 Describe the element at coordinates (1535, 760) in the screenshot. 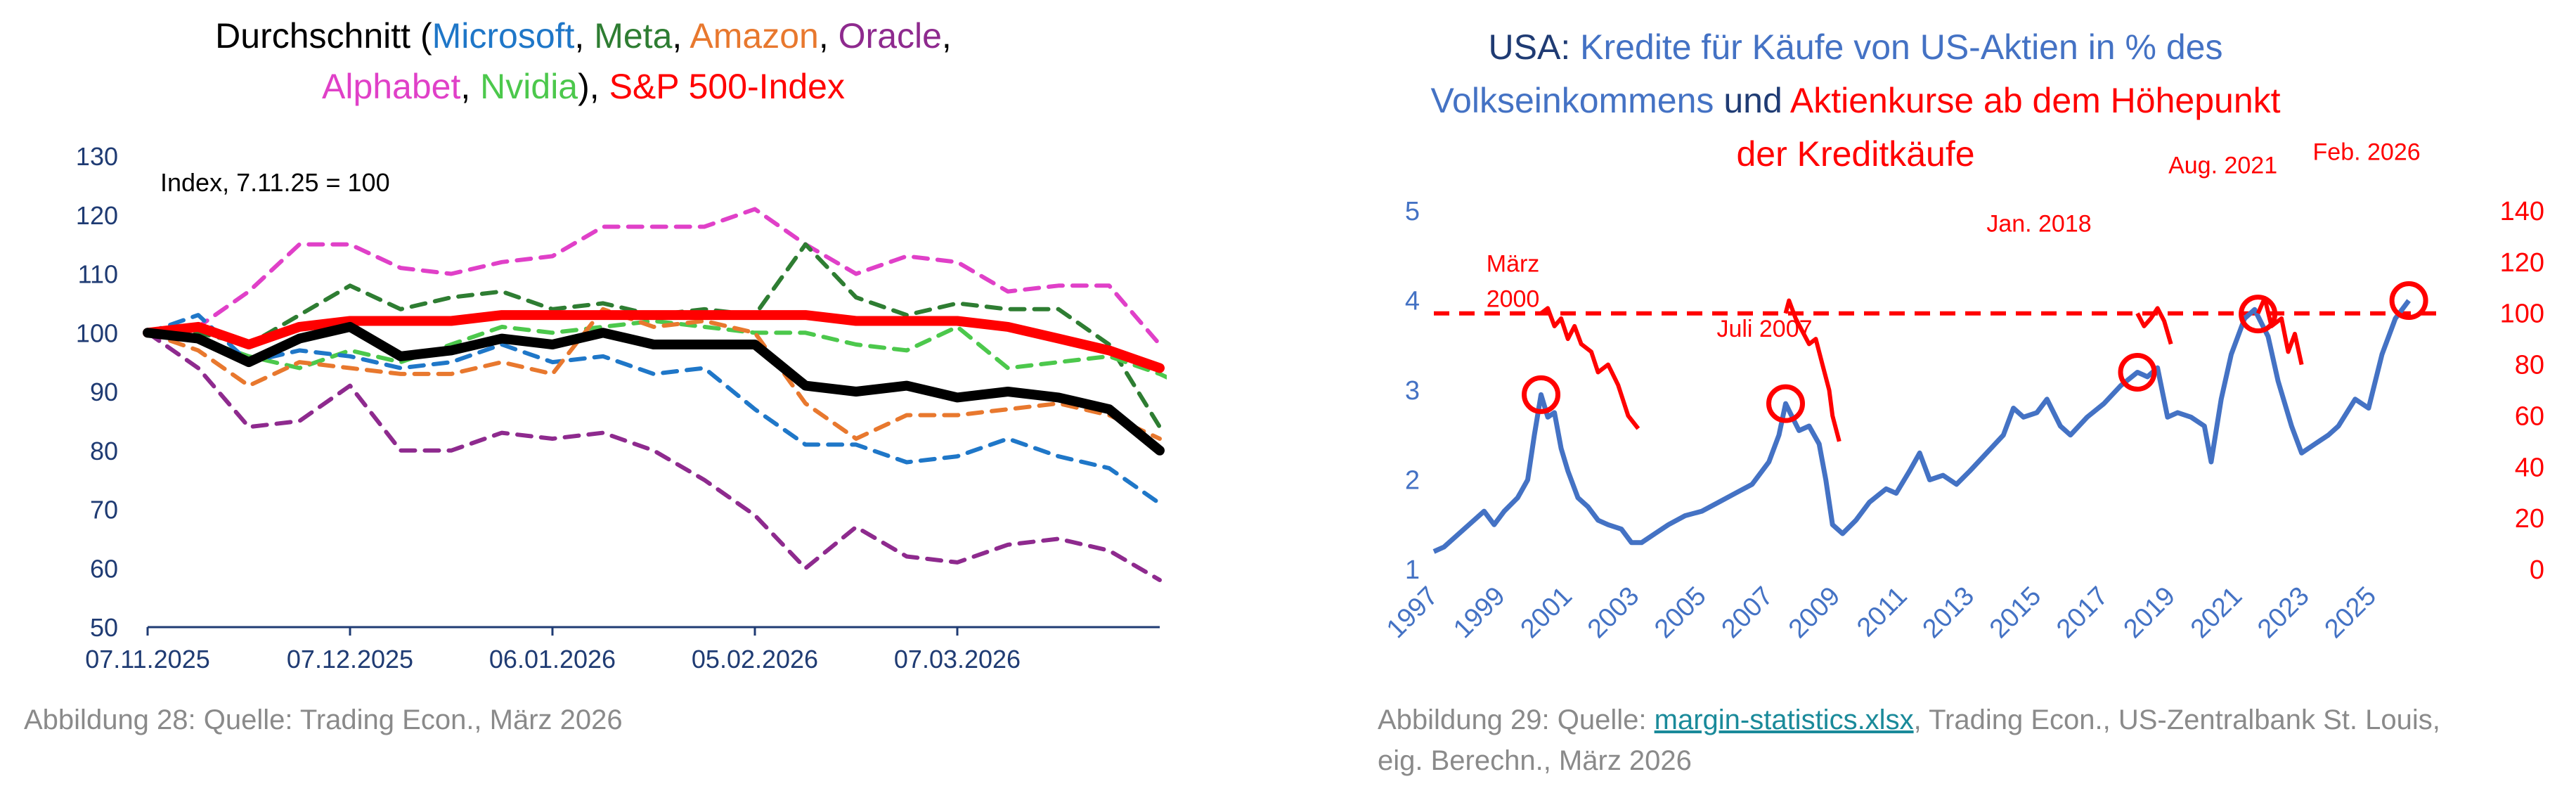

I see `right-caption-line2: eig. Berechn., März 2026` at that location.